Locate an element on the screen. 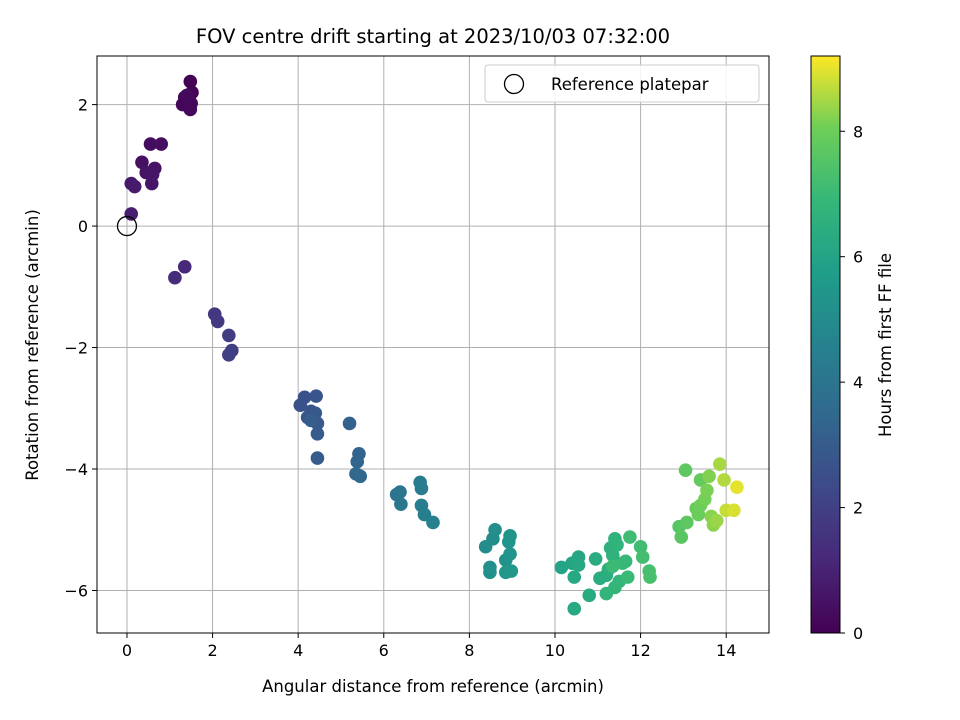  colorbar-tick-label: 4 is located at coordinates (858, 382).